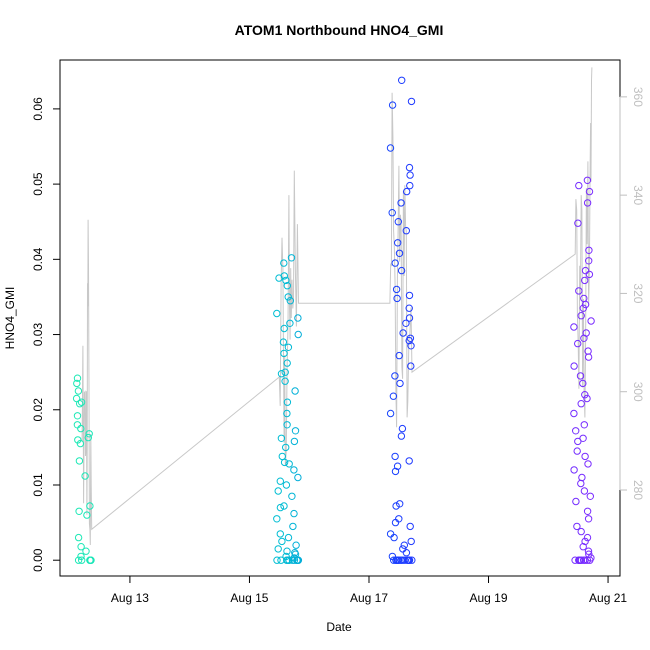 This screenshot has height=650, width=650. Describe the element at coordinates (38, 560) in the screenshot. I see `y-tick-label: 0.00` at that location.